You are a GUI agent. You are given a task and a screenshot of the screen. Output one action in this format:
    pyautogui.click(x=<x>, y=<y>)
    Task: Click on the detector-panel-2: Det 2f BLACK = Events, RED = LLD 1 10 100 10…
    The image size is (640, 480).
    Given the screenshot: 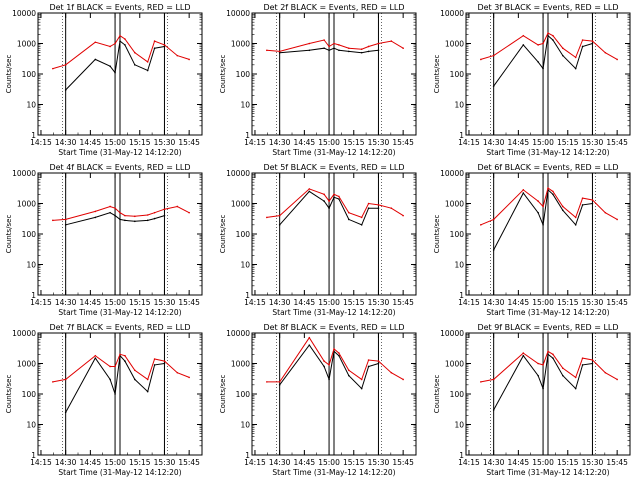 What is the action you would take?
    pyautogui.click(x=318, y=80)
    